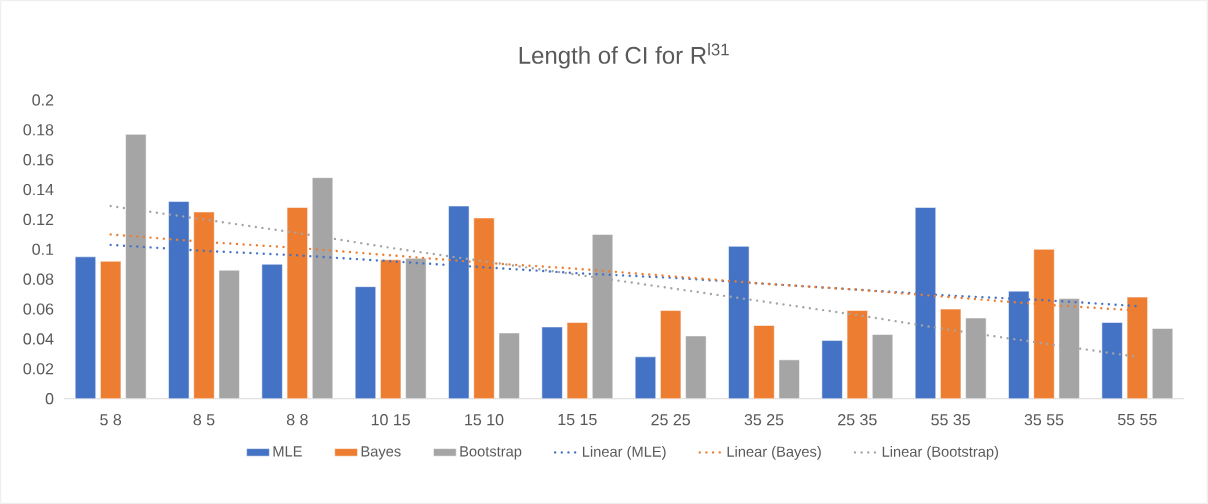 The height and width of the screenshot is (504, 1208). I want to click on x-tick-label: 35 25, so click(764, 420).